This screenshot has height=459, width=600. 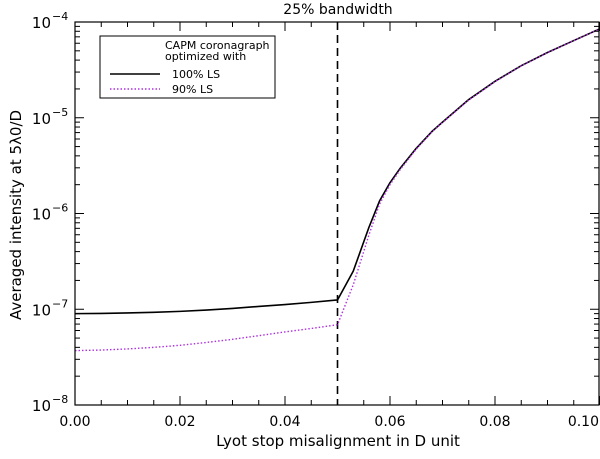 What do you see at coordinates (192, 89) in the screenshot?
I see `legend-label: 90% LS` at bounding box center [192, 89].